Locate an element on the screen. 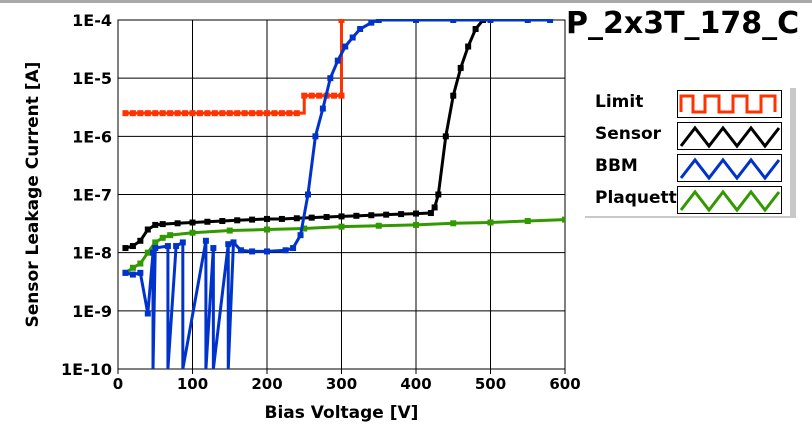  legend: Limit Sensor BBM Plaquette is located at coordinates (690, 153).